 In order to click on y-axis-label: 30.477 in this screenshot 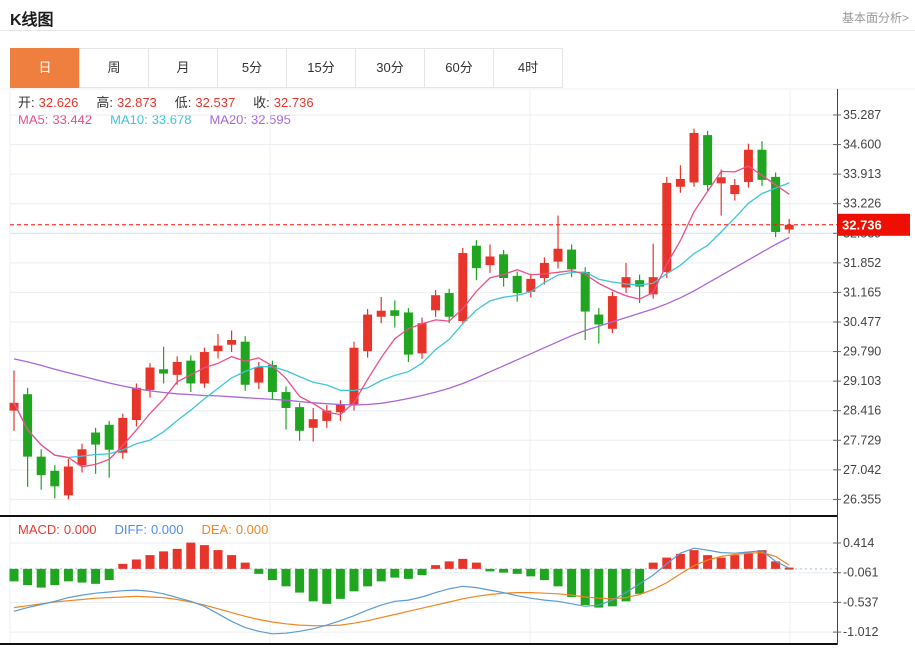, I will do `click(862, 322)`.